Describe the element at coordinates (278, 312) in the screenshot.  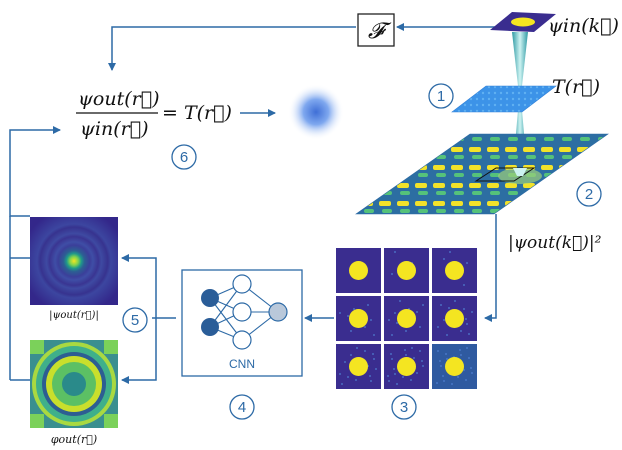
I see `output-node` at that location.